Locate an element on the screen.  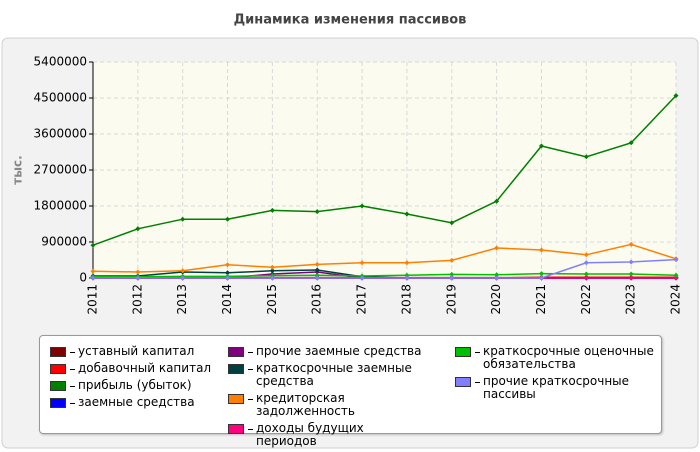
y-tick-label: 0 is located at coordinates (83, 278).